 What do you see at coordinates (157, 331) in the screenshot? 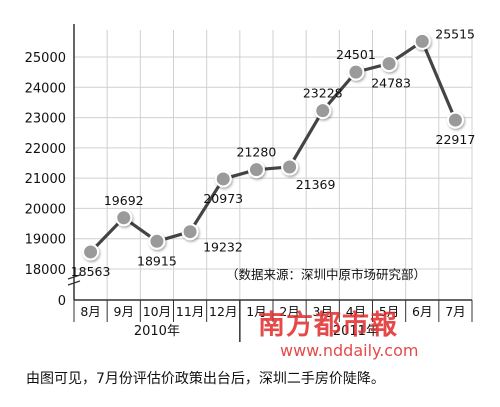
I see `year-group-label: 2010年` at bounding box center [157, 331].